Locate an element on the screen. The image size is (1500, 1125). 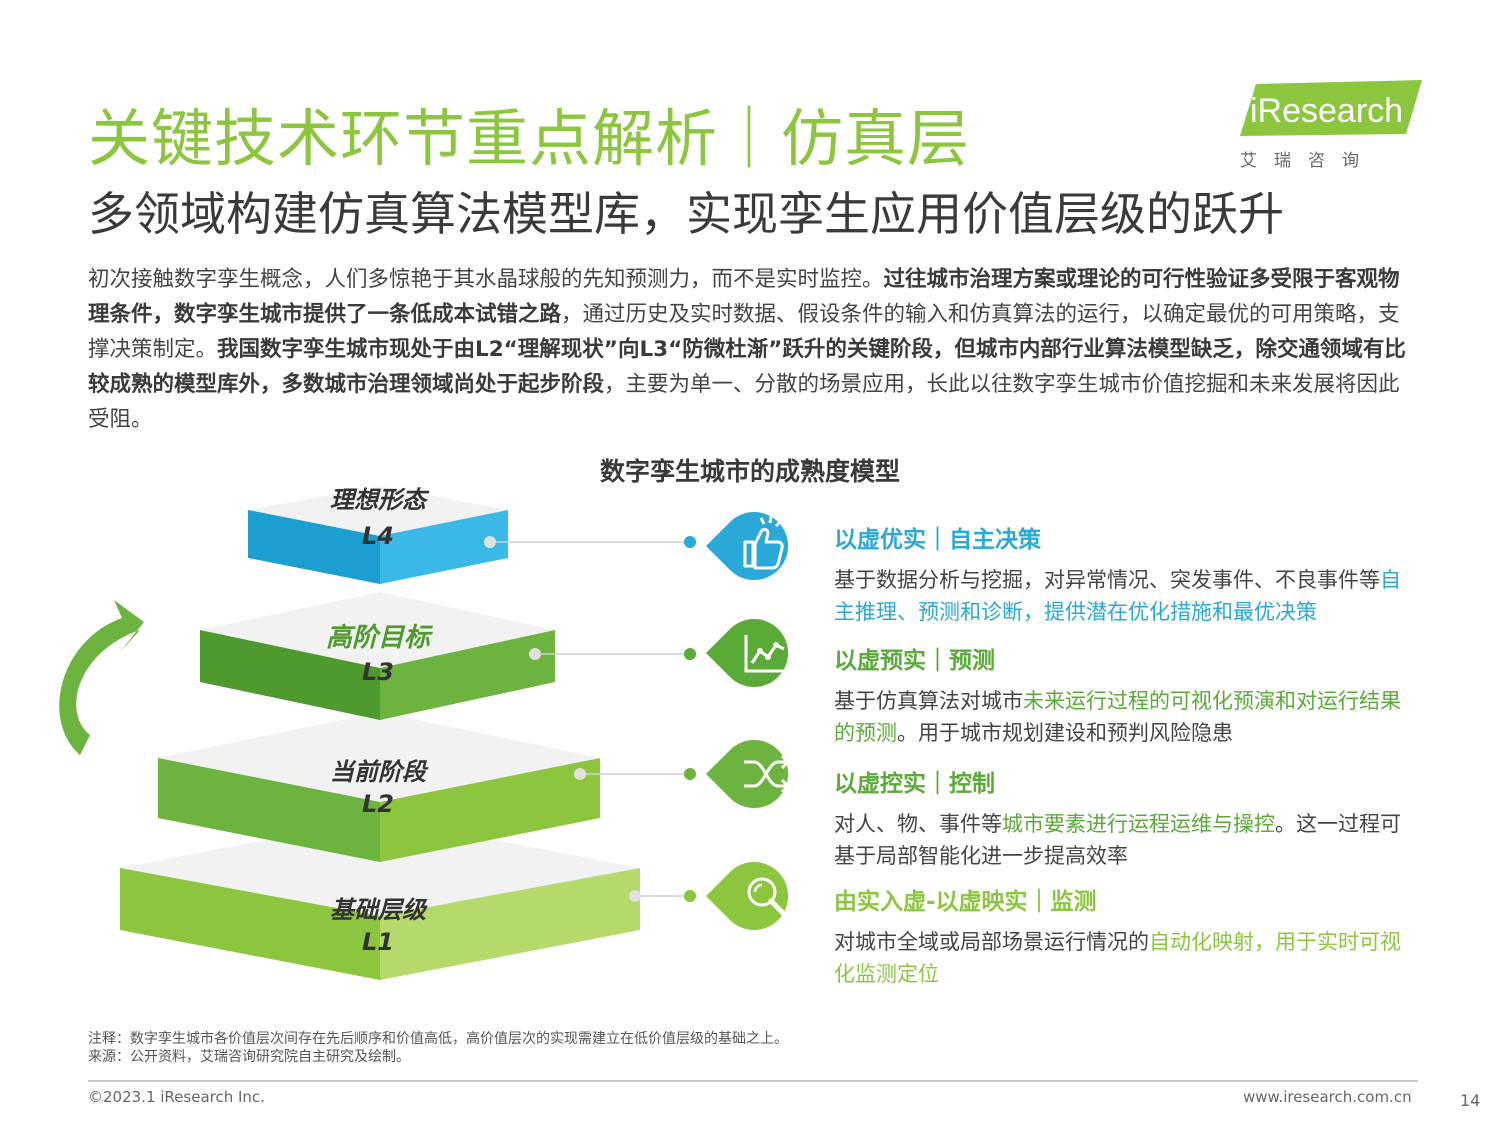
connector-l3 is located at coordinates (612, 654).